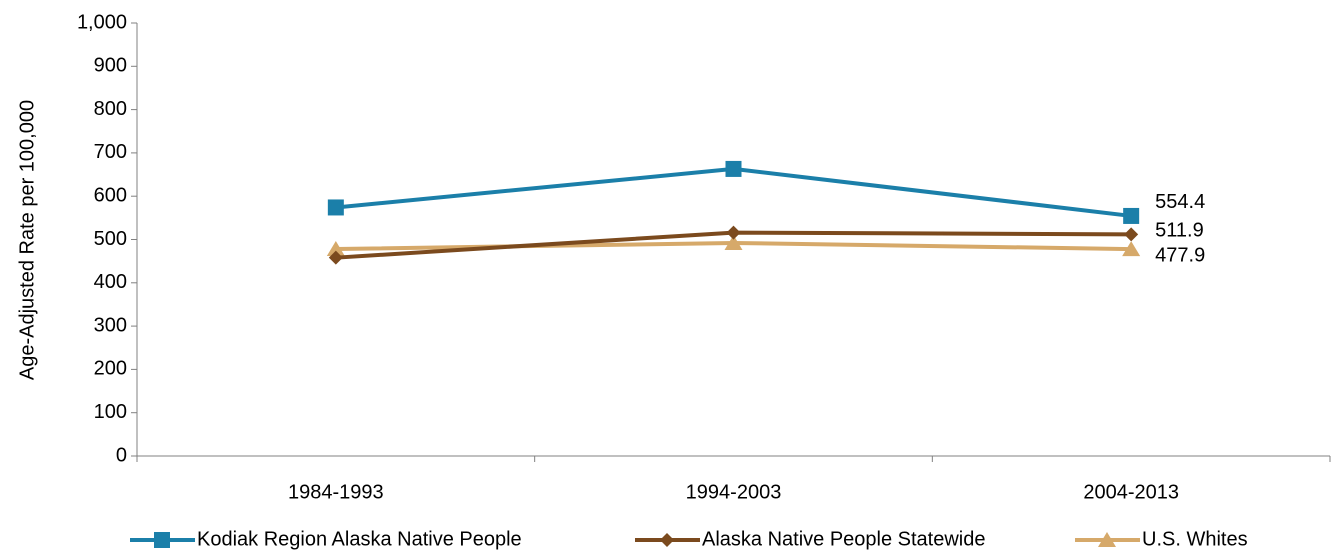 Image resolution: width=1332 pixels, height=553 pixels. Describe the element at coordinates (336, 492) in the screenshot. I see `x-tick-label: 1984-1993` at that location.